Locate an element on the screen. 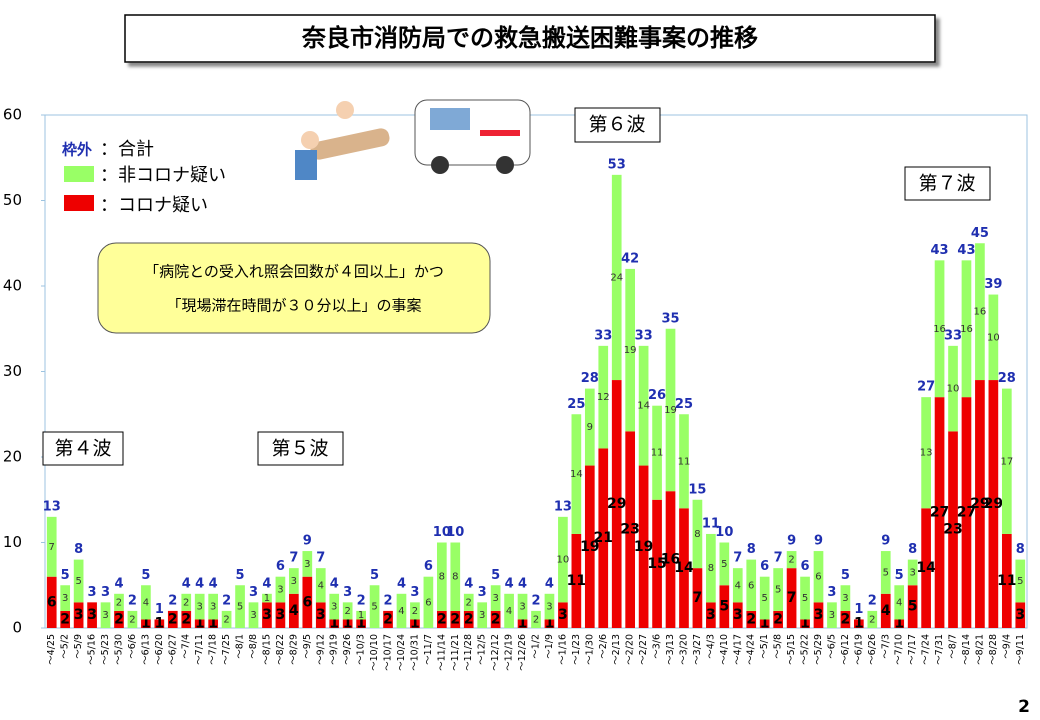 The image size is (1040, 720). total-label: 43 is located at coordinates (940, 250).